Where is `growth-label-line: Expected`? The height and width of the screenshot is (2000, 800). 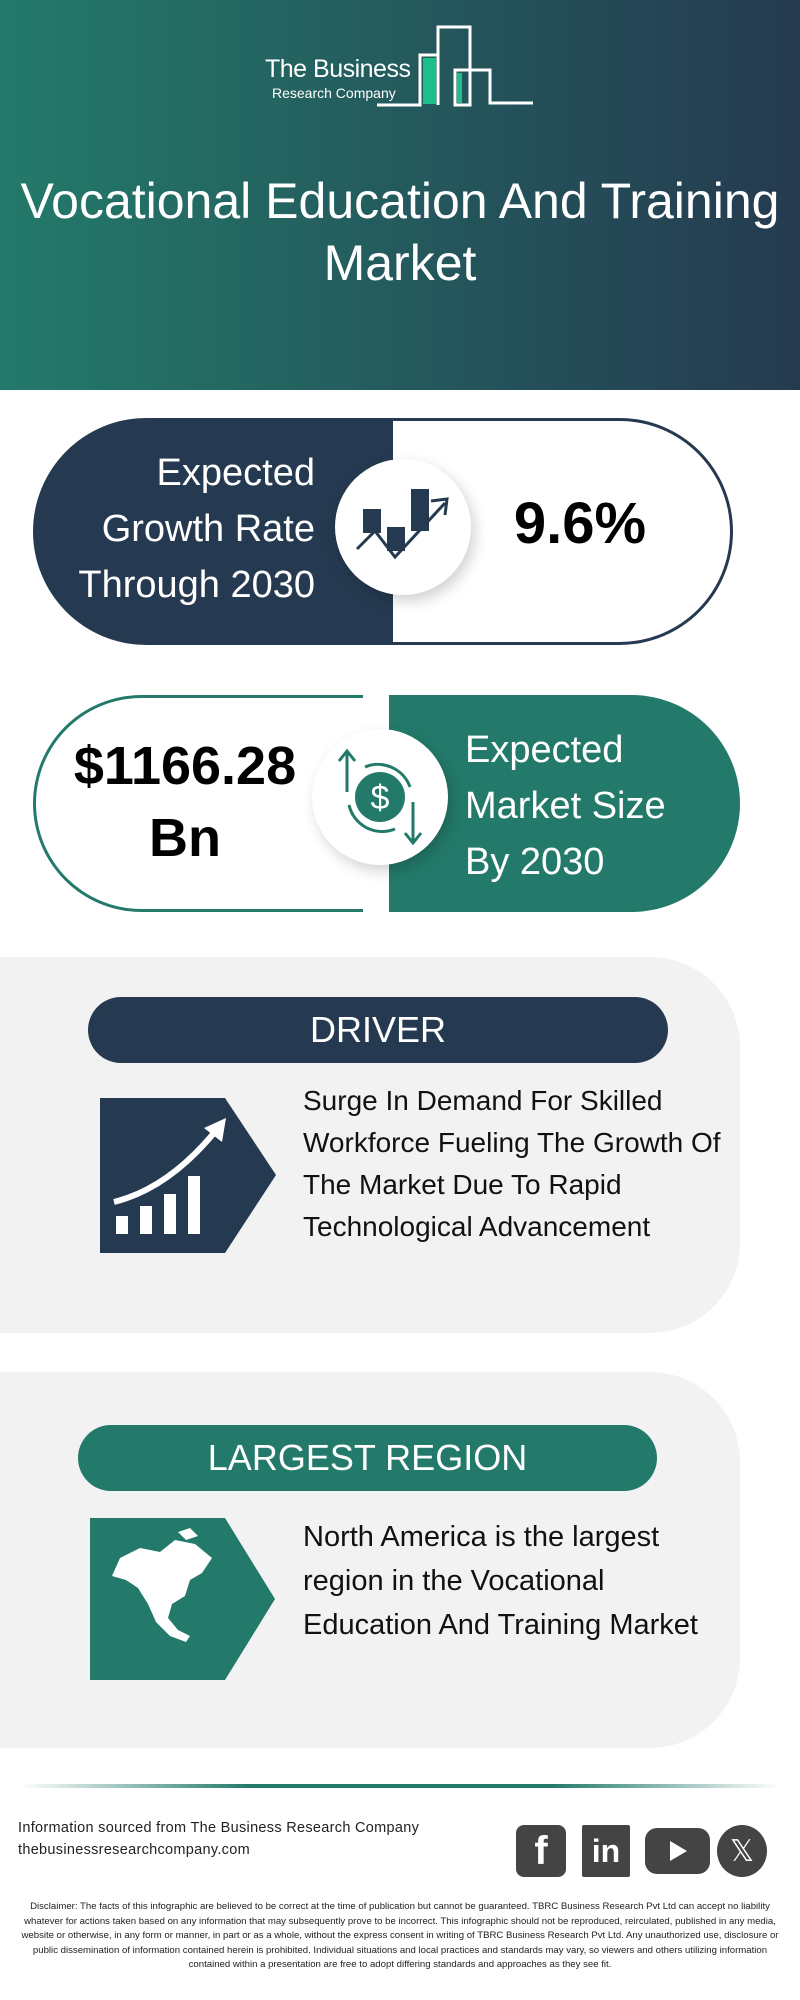 growth-label-line: Expected is located at coordinates (235, 473).